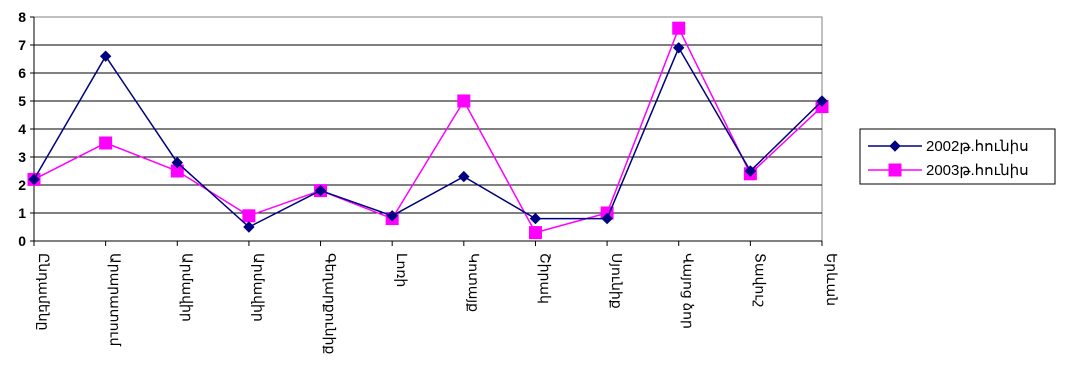 This screenshot has height=392, width=1065. Describe the element at coordinates (689, 291) in the screenshot. I see `x-tick-label: Վայոց ձոր` at that location.